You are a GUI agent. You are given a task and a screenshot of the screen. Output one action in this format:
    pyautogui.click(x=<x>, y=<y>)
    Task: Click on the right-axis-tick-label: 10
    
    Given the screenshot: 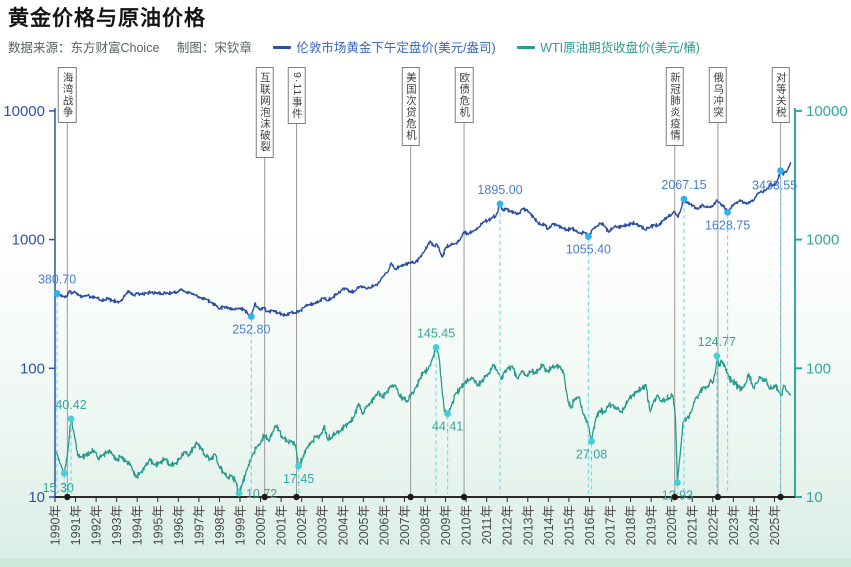 What is the action you would take?
    pyautogui.click(x=814, y=497)
    